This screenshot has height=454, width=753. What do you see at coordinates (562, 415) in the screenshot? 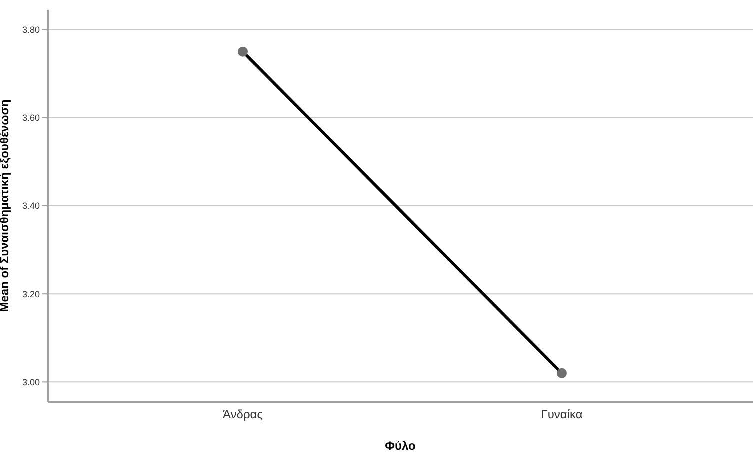
I see `x-tick-label: Γυναίκα` at bounding box center [562, 415].